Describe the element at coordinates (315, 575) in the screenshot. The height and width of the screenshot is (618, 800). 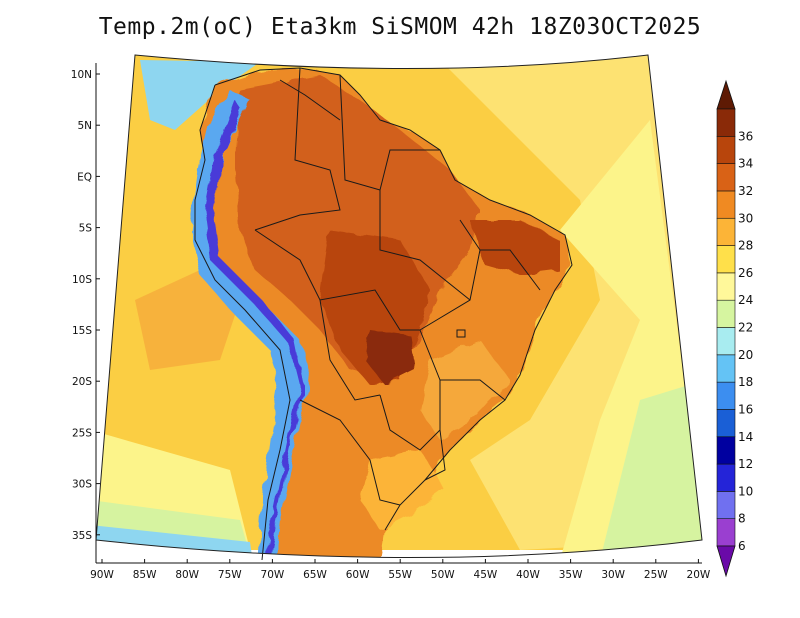
I see `lon-tick-label: 65W` at that location.